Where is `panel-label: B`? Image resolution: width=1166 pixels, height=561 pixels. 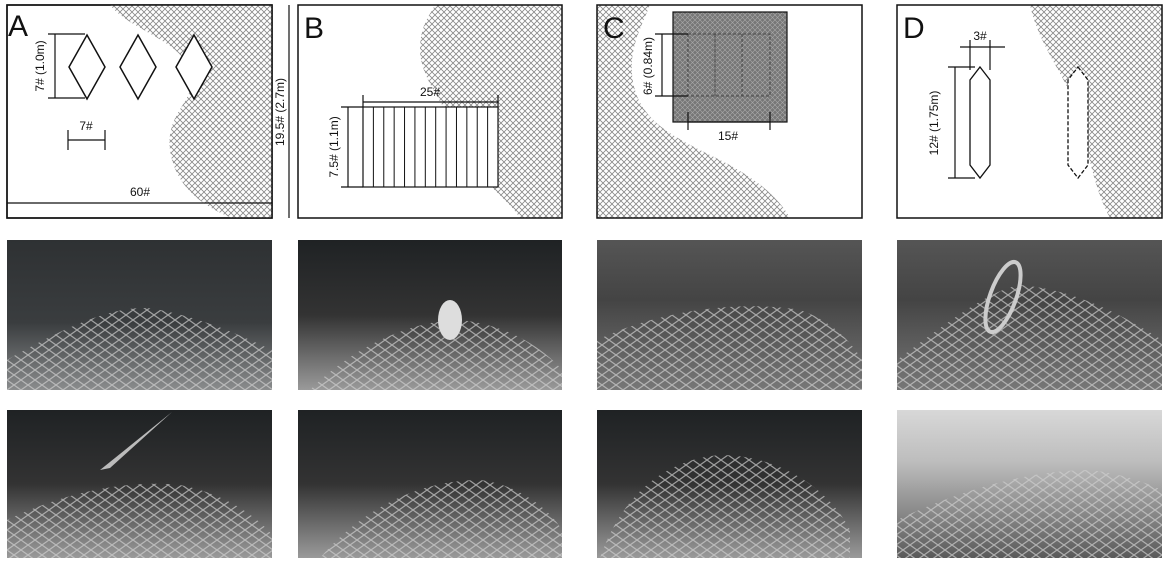 panel-label: B is located at coordinates (314, 28).